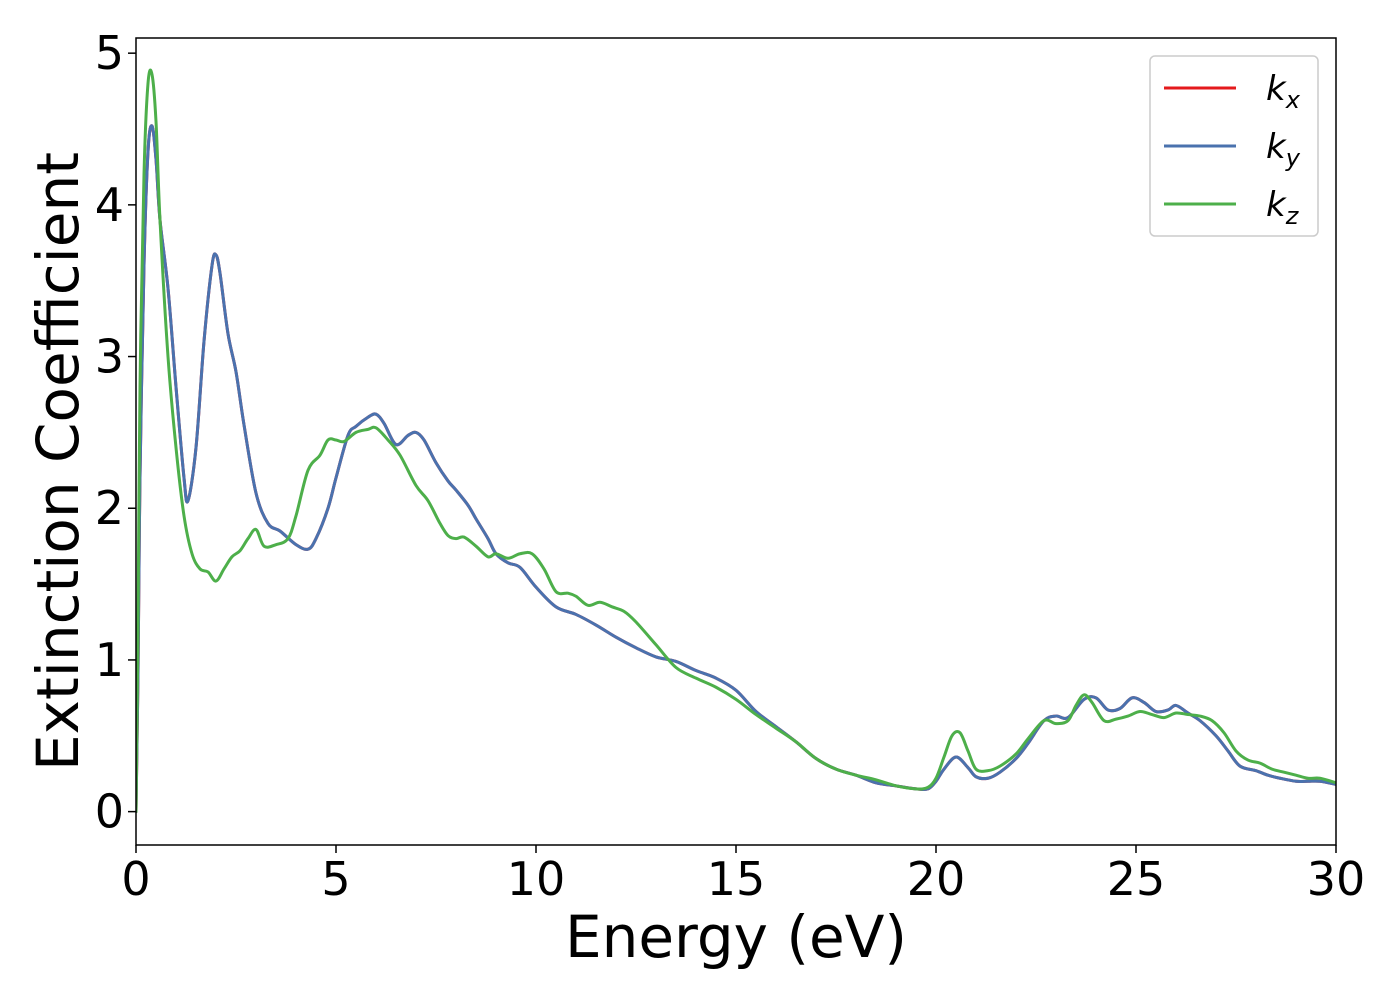 The height and width of the screenshot is (1000, 1400). I want to click on x-tick-label: 20, so click(936, 879).